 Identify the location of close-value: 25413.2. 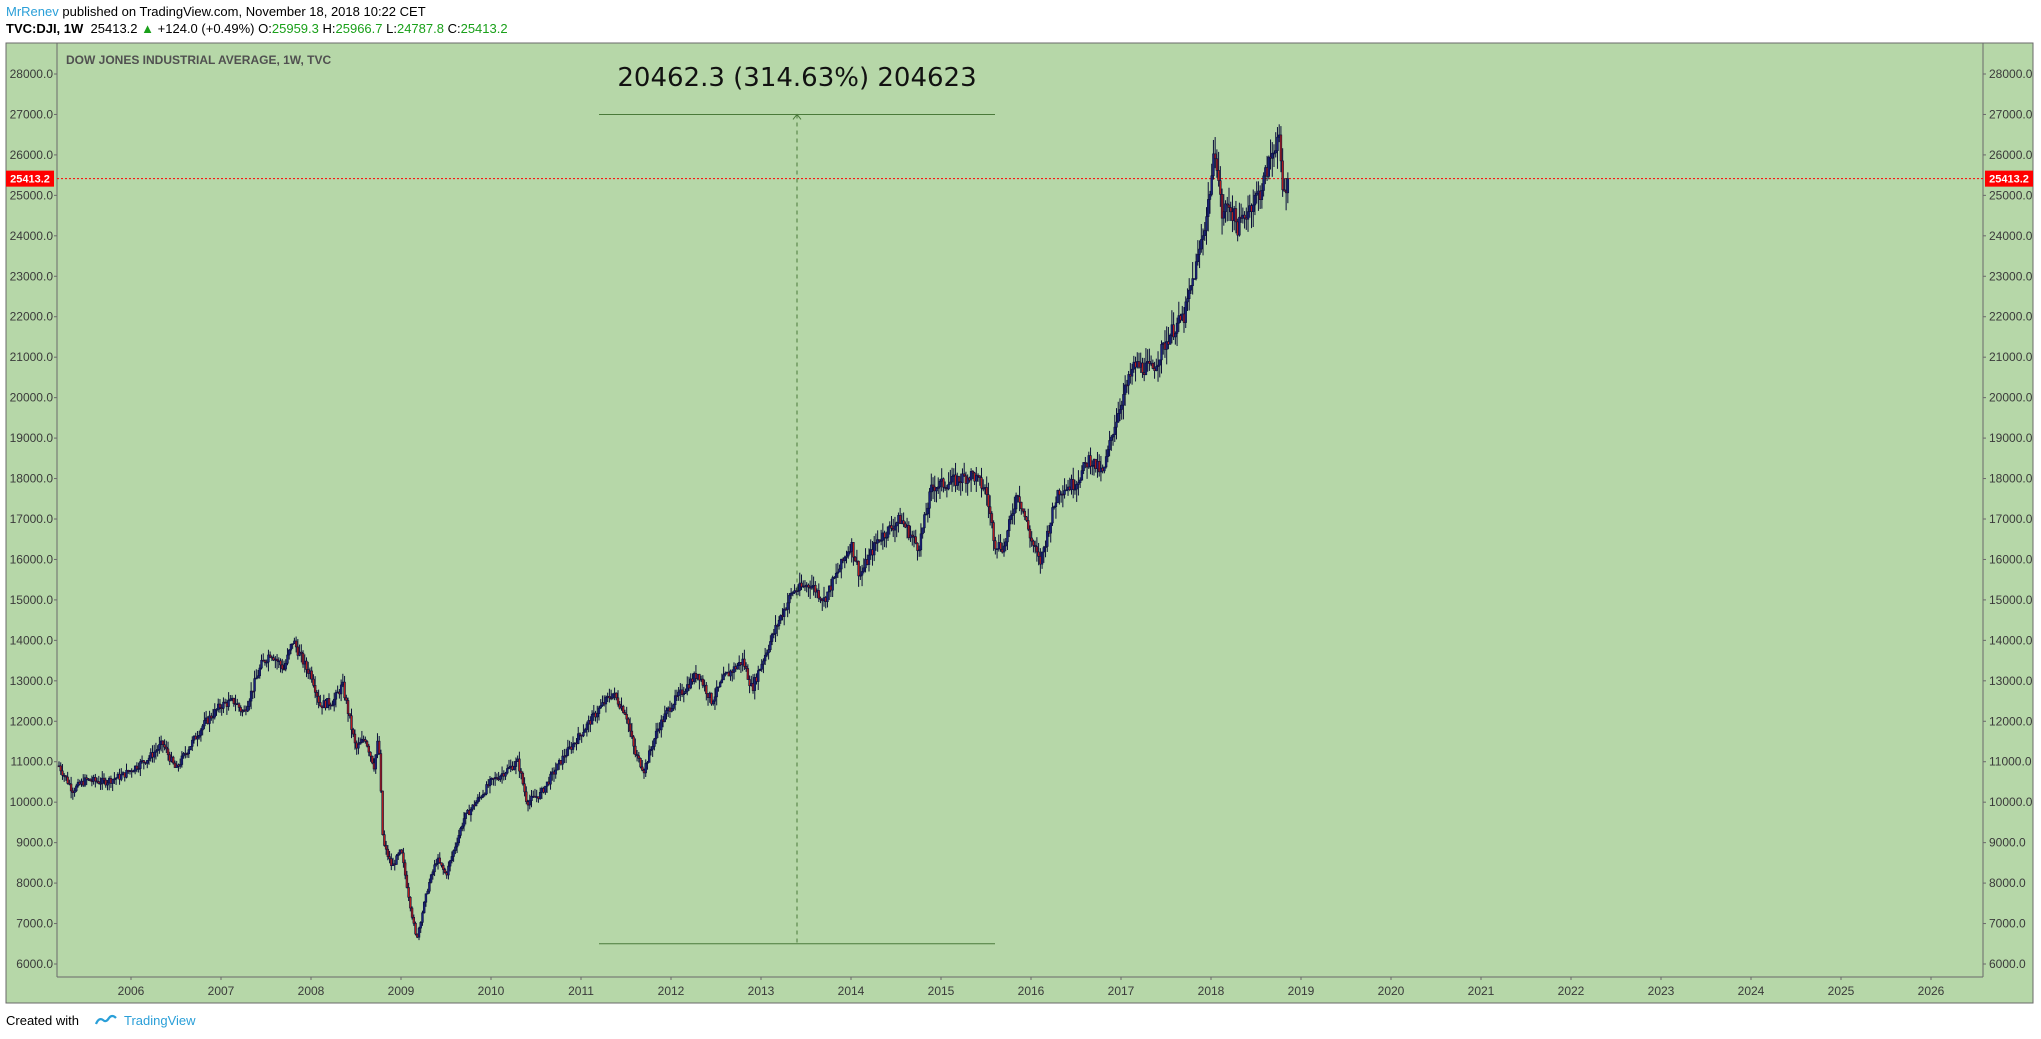
(484, 28).